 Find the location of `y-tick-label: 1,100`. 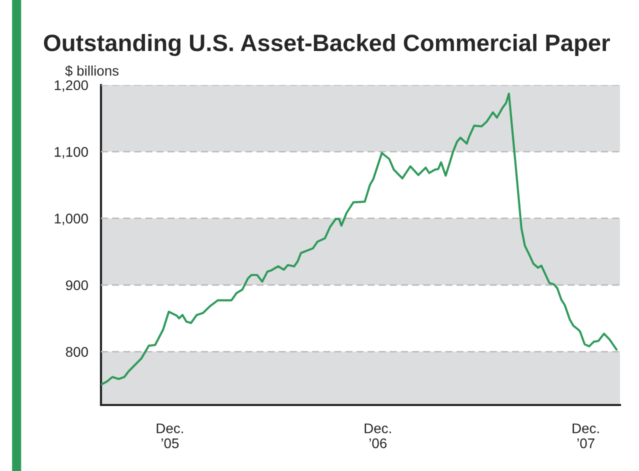

y-tick-label: 1,100 is located at coordinates (71, 152).